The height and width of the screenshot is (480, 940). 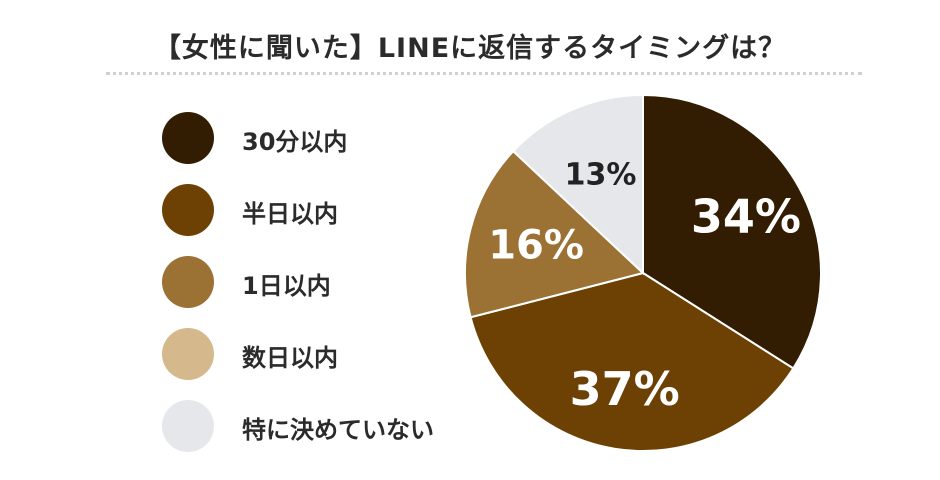 I want to click on title-divider, so click(x=484, y=73).